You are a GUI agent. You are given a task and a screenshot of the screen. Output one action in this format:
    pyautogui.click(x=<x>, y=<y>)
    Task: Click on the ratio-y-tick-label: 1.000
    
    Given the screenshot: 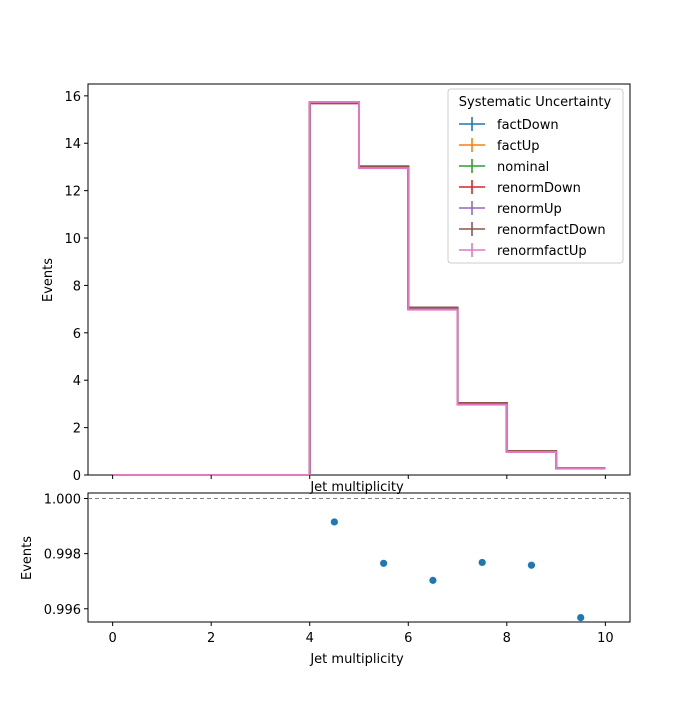 What is the action you would take?
    pyautogui.click(x=62, y=500)
    